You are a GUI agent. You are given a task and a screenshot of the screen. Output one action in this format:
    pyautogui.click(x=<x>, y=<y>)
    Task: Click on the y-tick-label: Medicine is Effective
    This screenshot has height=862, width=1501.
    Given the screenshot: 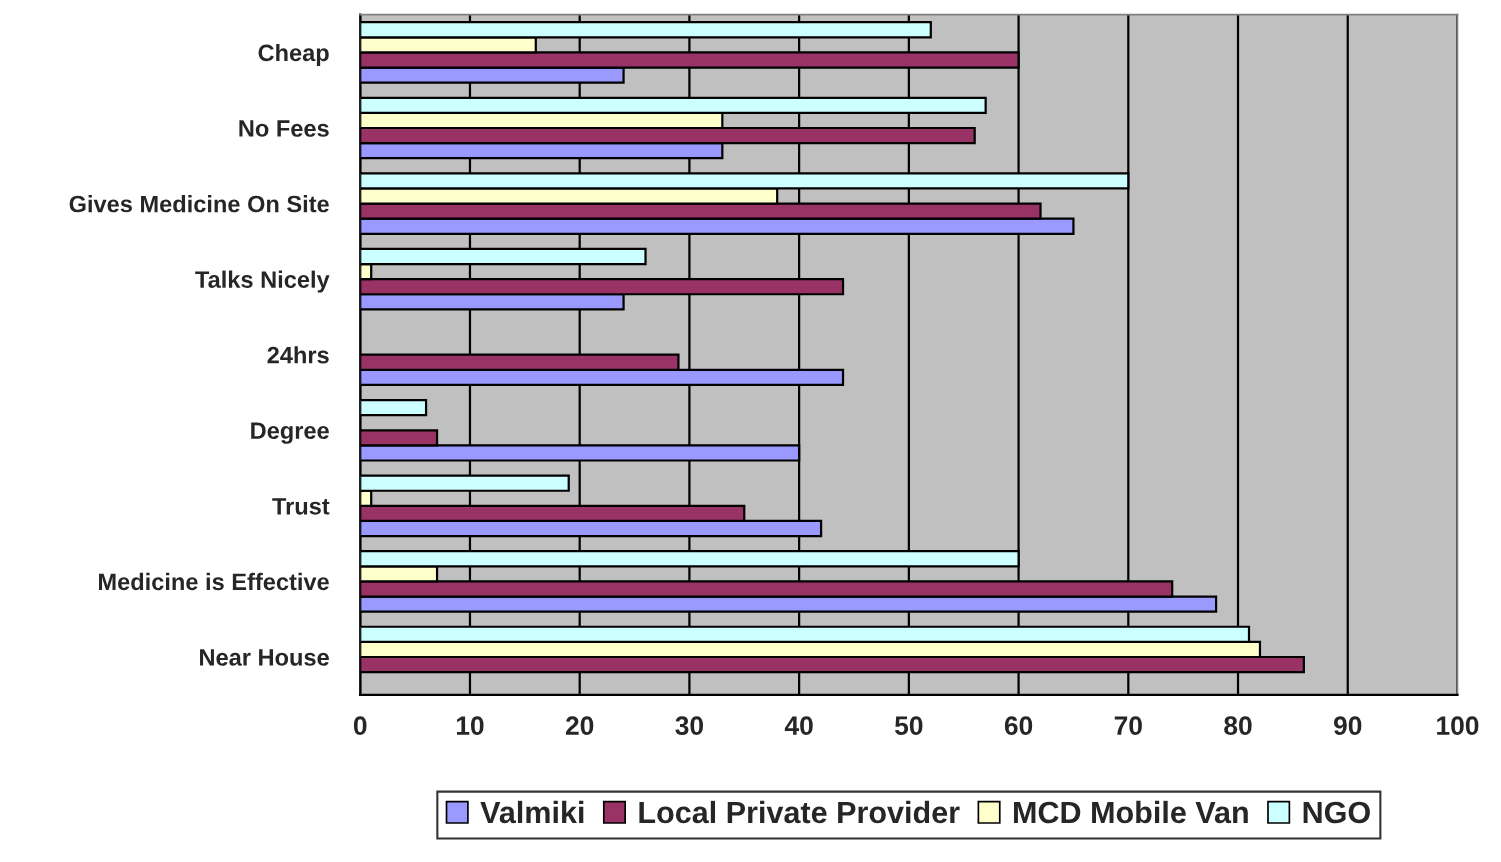 What is the action you would take?
    pyautogui.click(x=214, y=581)
    